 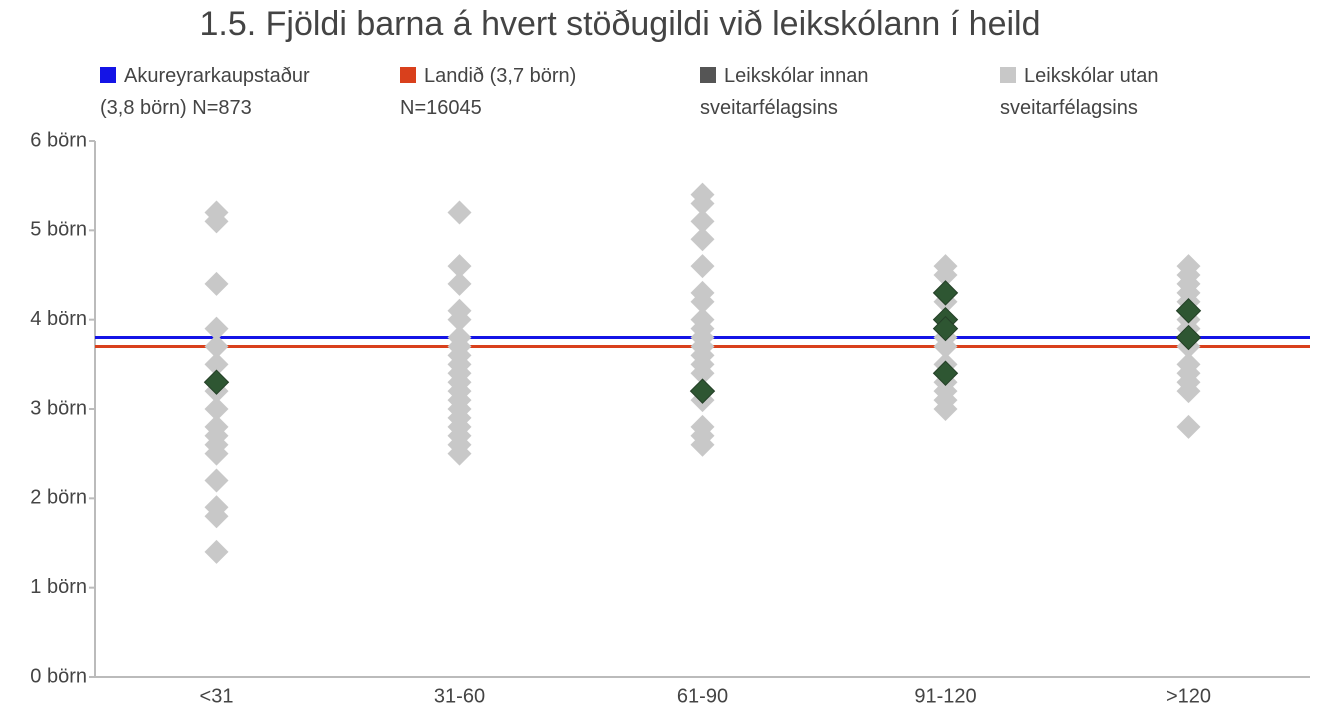 I want to click on y-tick-label: 5 börn, so click(x=58, y=230).